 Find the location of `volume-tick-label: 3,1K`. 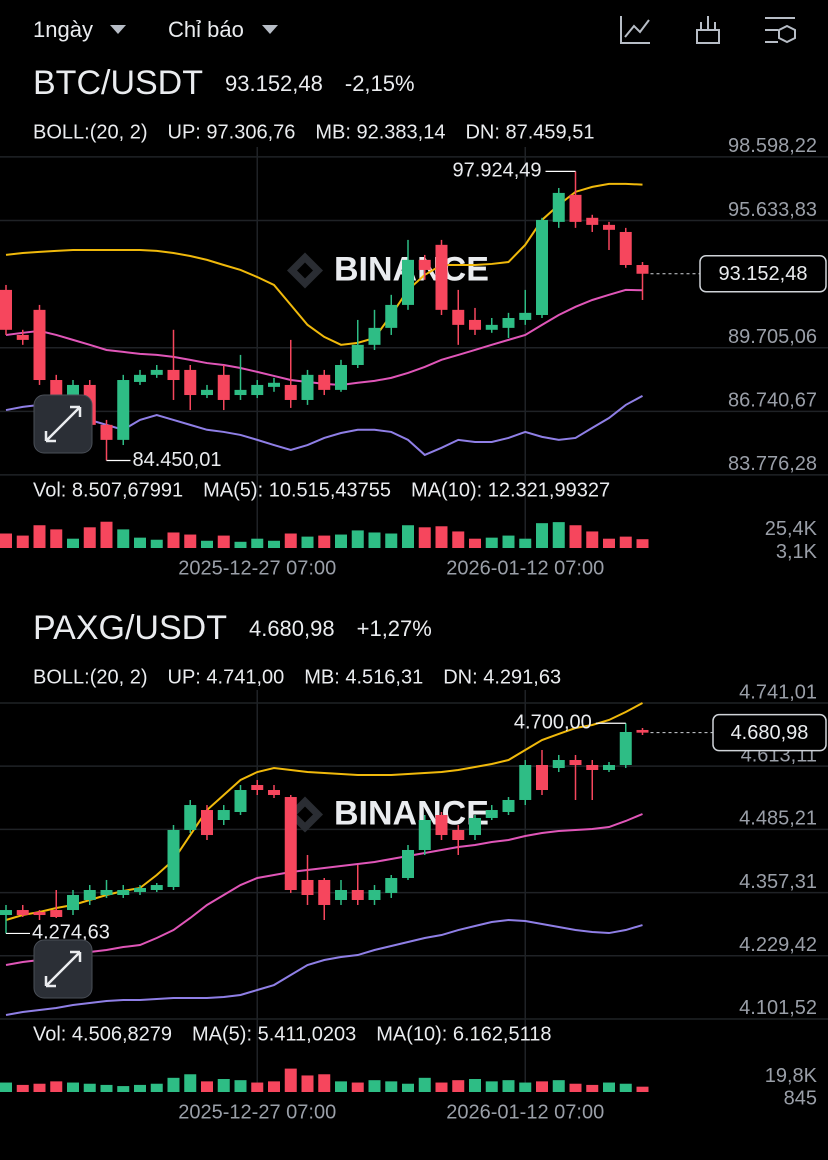

volume-tick-label: 3,1K is located at coordinates (797, 552).